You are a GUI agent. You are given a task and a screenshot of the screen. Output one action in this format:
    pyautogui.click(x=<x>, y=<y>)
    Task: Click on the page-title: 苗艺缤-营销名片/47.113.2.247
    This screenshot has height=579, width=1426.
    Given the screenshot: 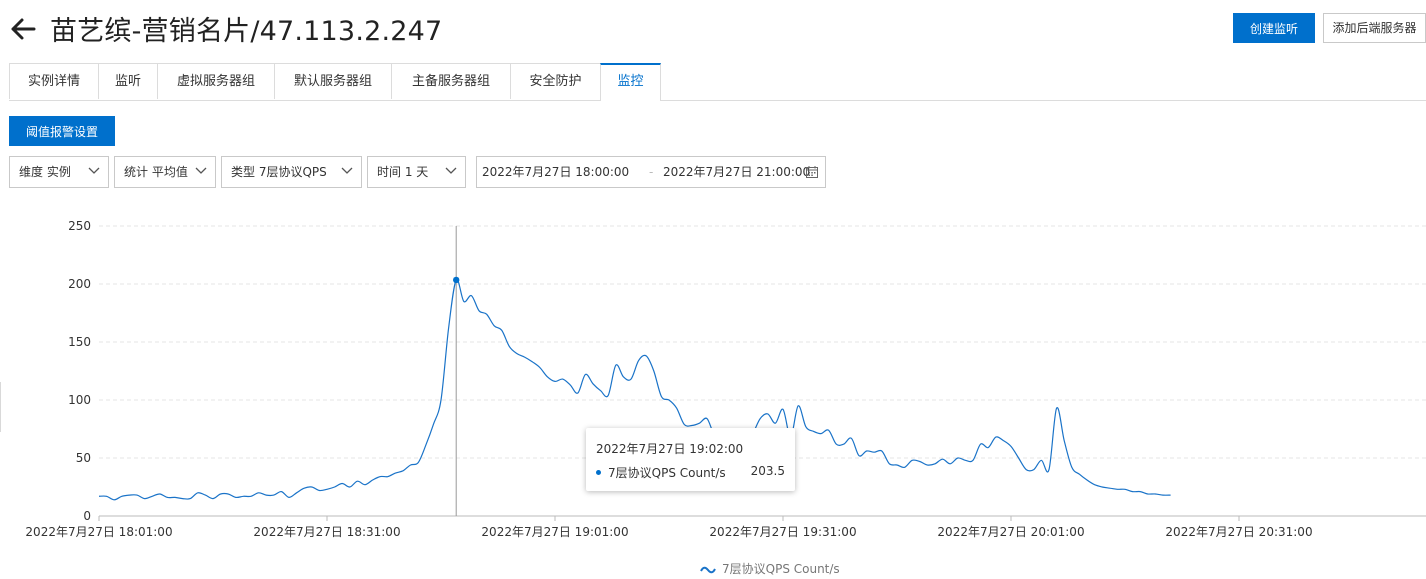 What is the action you would take?
    pyautogui.click(x=246, y=28)
    